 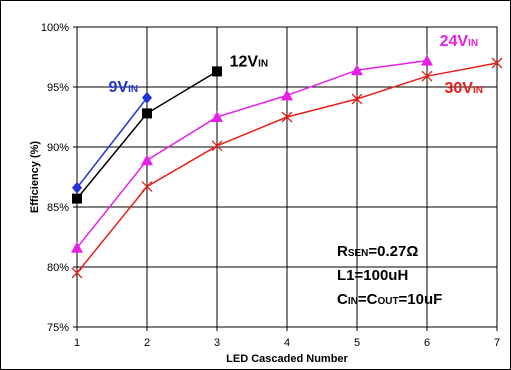 What do you see at coordinates (427, 343) in the screenshot?
I see `x-tick-label: 6` at bounding box center [427, 343].